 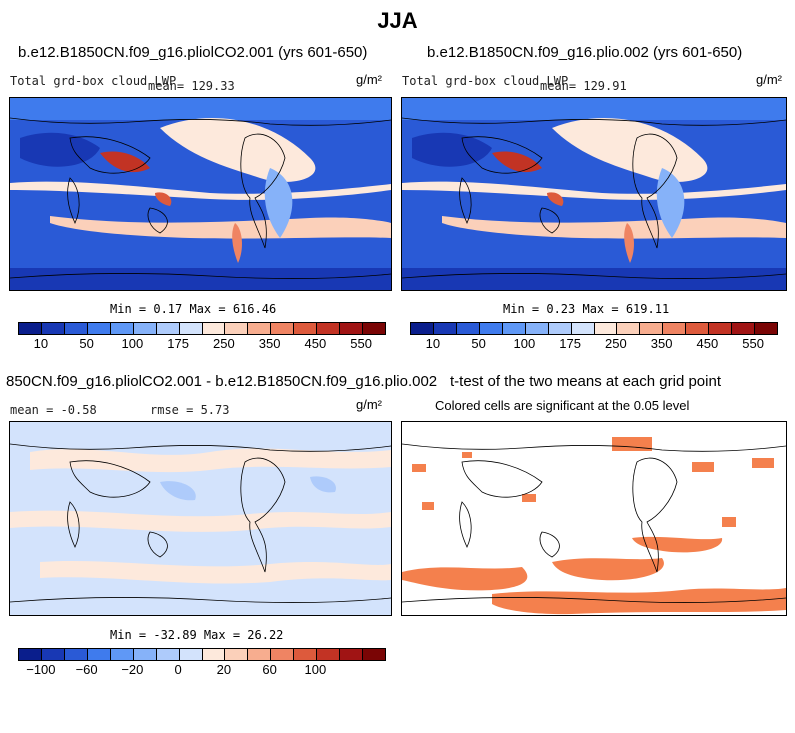 What do you see at coordinates (397, 20) in the screenshot?
I see `page-title: JJA` at bounding box center [397, 20].